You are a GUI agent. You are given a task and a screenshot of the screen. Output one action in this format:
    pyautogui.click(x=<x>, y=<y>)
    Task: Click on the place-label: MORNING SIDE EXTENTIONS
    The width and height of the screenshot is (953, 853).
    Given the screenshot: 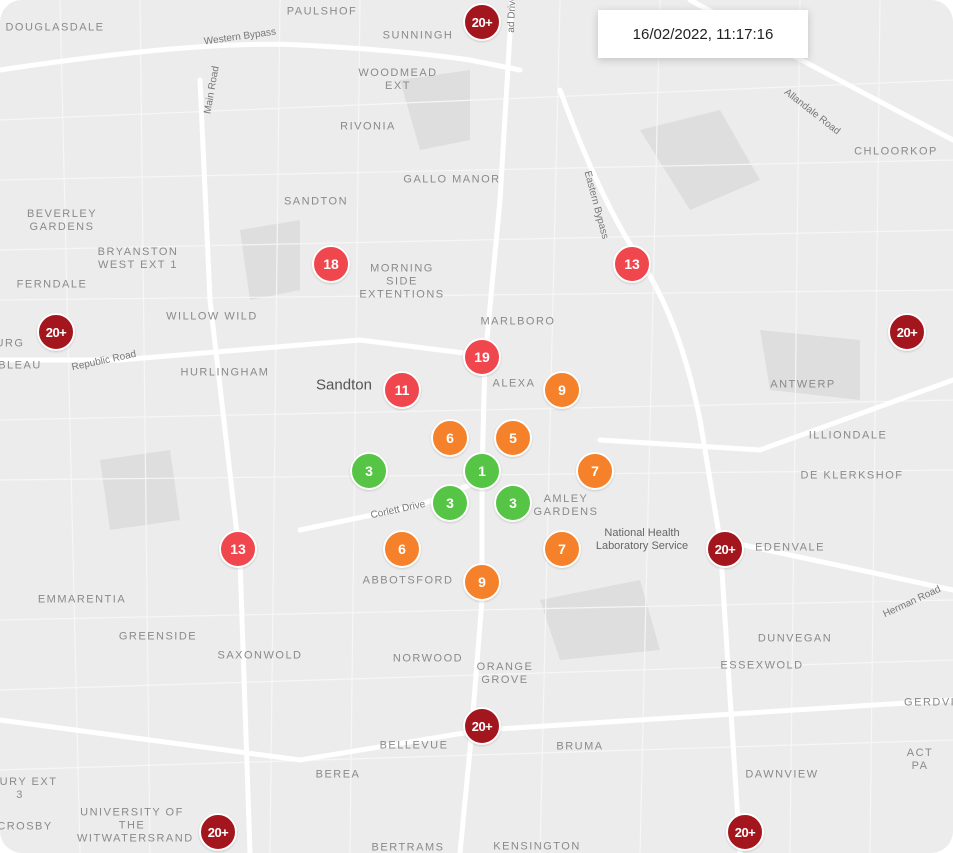 What is the action you would take?
    pyautogui.click(x=402, y=281)
    